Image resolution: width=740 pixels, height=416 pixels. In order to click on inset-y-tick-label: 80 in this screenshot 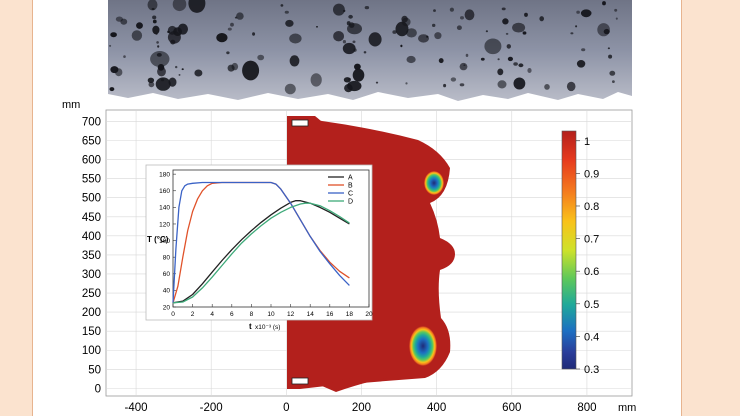, I will do `click(167, 257)`.